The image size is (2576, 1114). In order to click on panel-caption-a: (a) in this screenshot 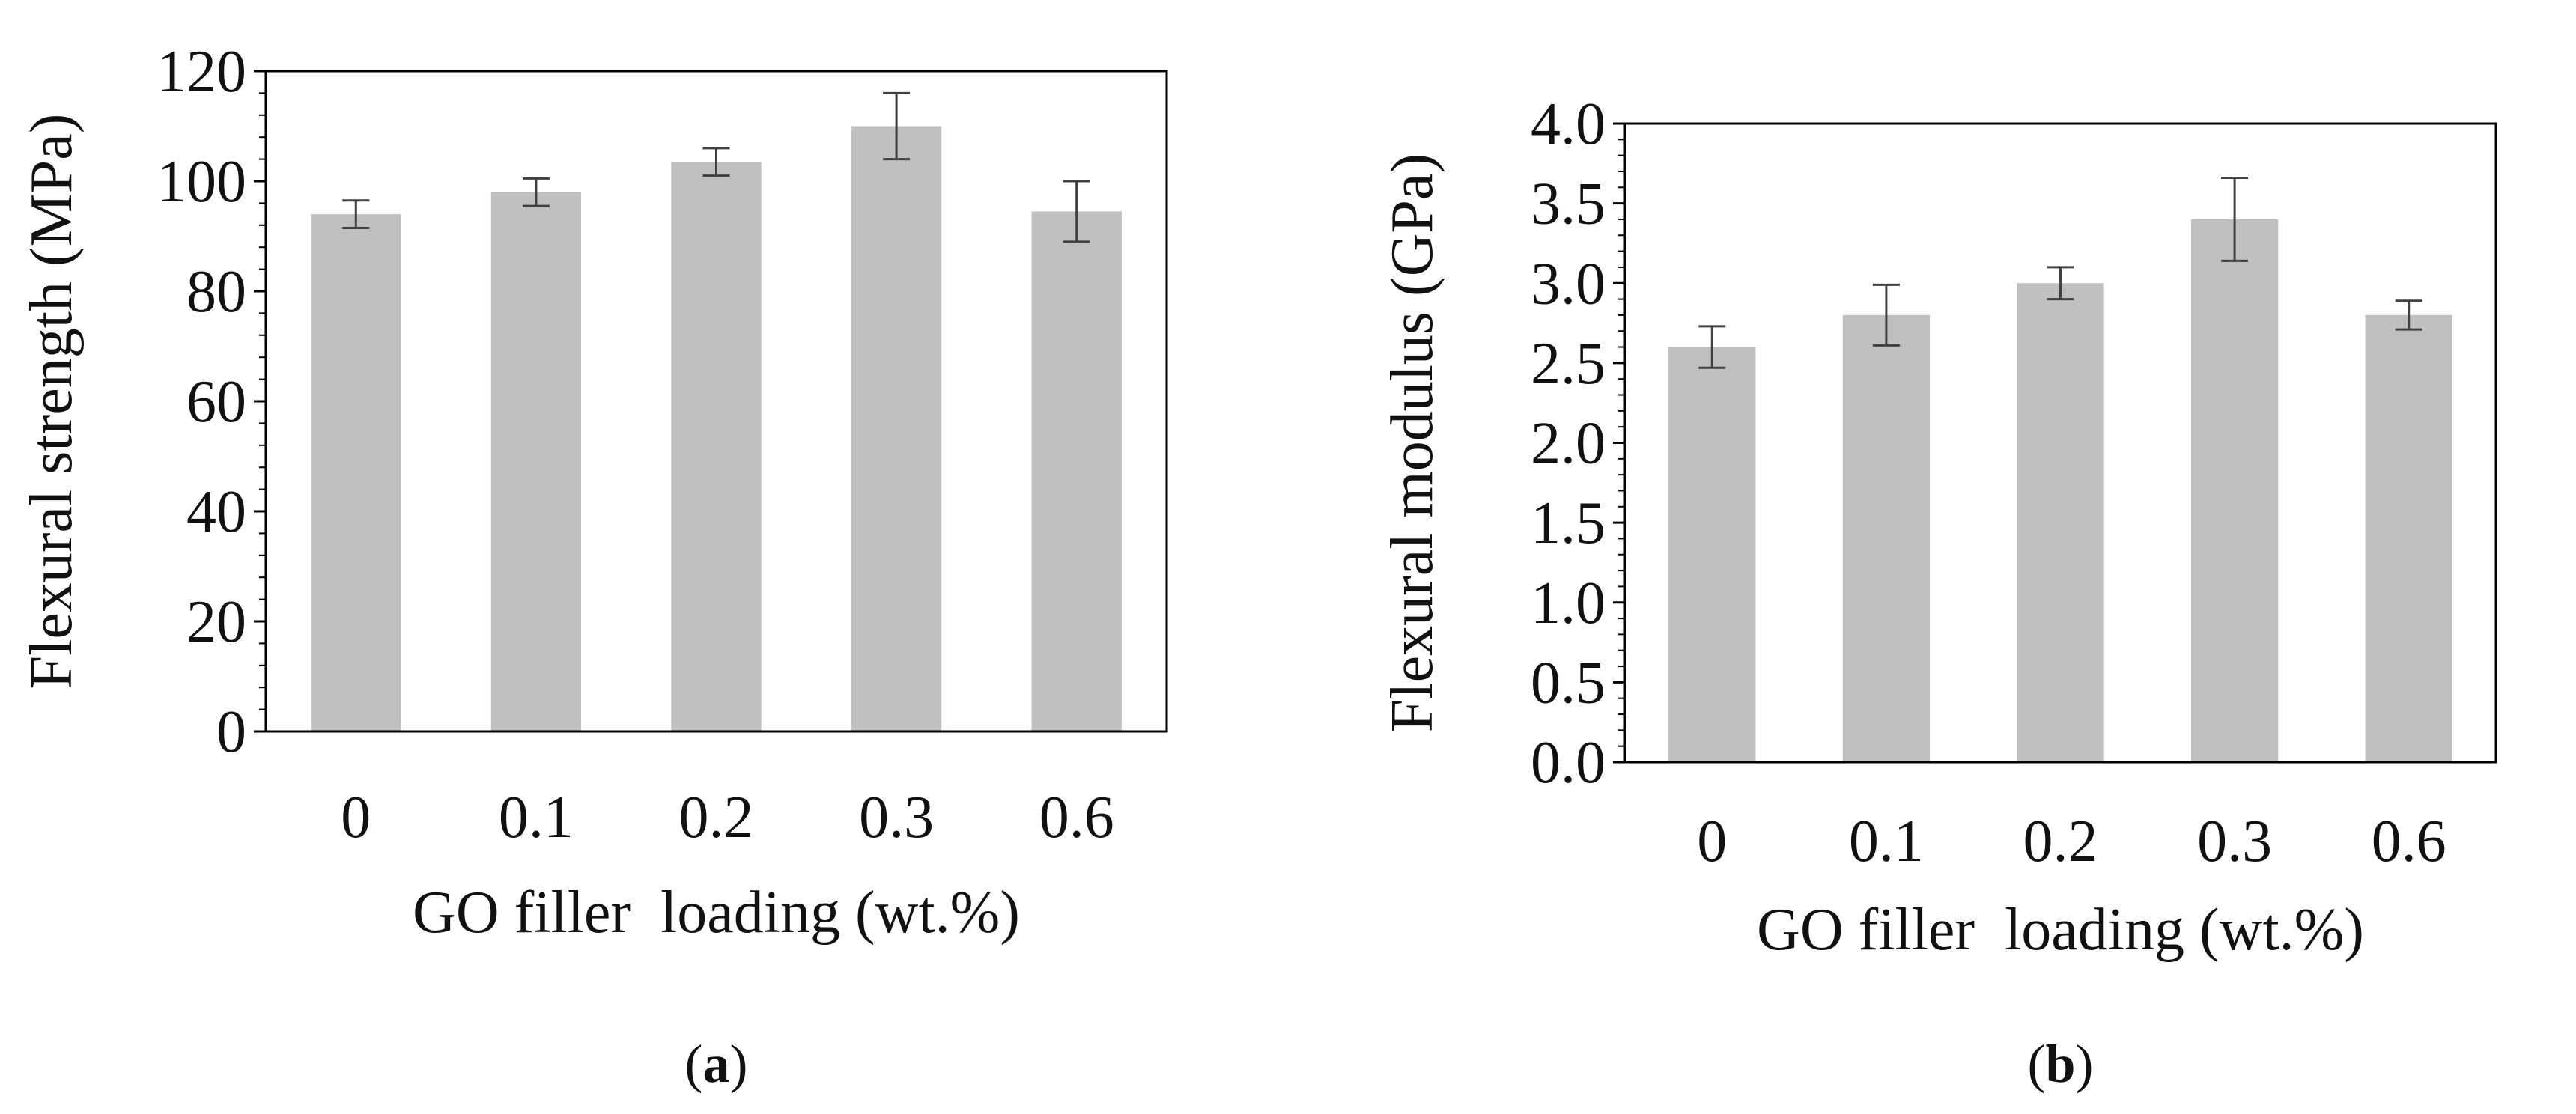, I will do `click(716, 1064)`.